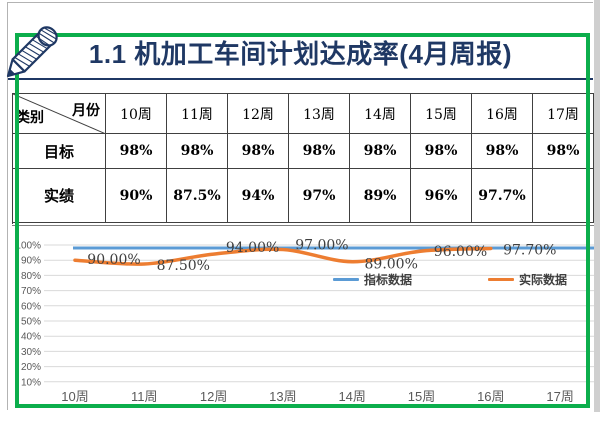 The image size is (600, 425). I want to click on actual-cell: 97.7%, so click(502, 196).